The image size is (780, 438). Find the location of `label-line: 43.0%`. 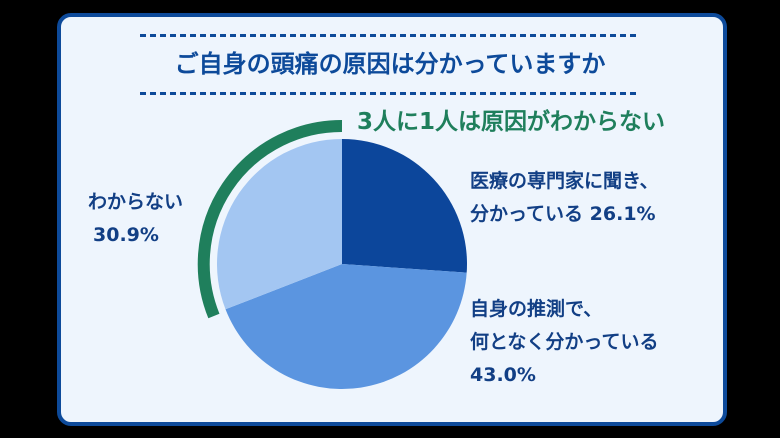

label-line: 43.0% is located at coordinates (503, 375).